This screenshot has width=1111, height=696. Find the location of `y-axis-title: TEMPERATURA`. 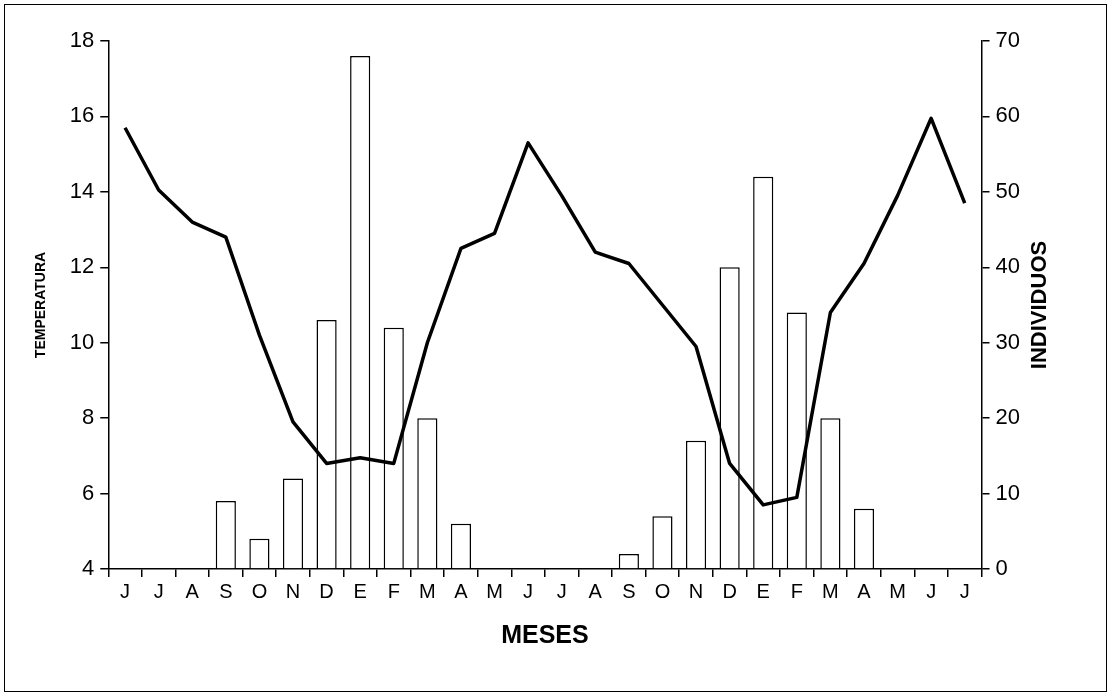

y-axis-title: TEMPERATURA is located at coordinates (40, 305).